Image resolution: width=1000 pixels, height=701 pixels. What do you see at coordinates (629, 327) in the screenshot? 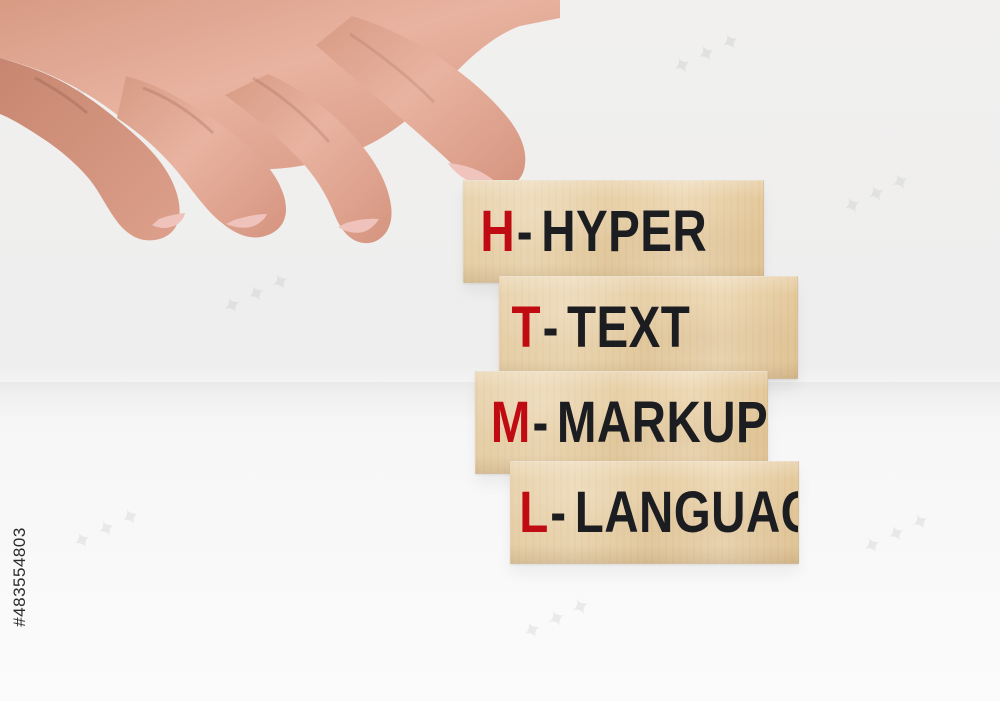
I see `text-word: TEXT` at bounding box center [629, 327].